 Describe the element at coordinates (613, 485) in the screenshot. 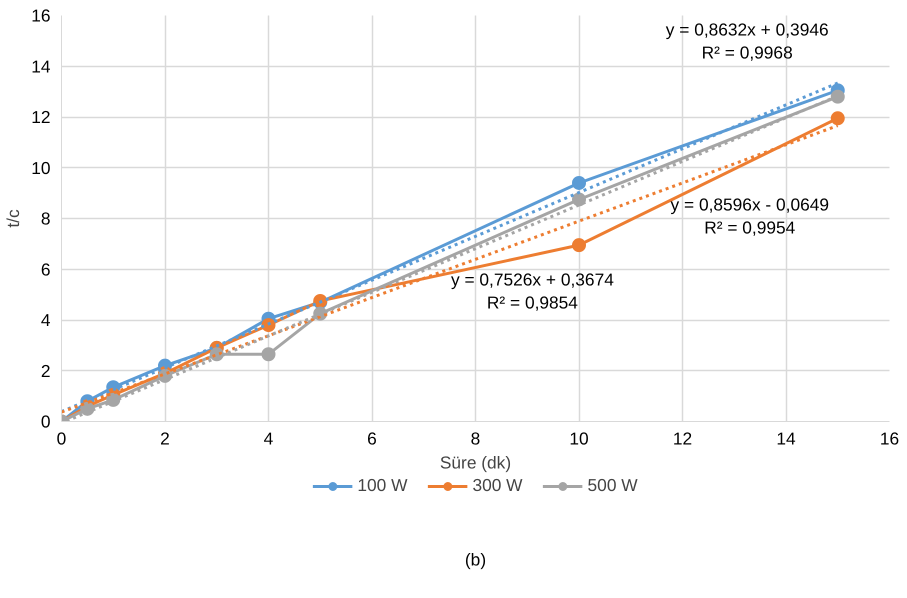

I see `legend-label: 500 W` at that location.